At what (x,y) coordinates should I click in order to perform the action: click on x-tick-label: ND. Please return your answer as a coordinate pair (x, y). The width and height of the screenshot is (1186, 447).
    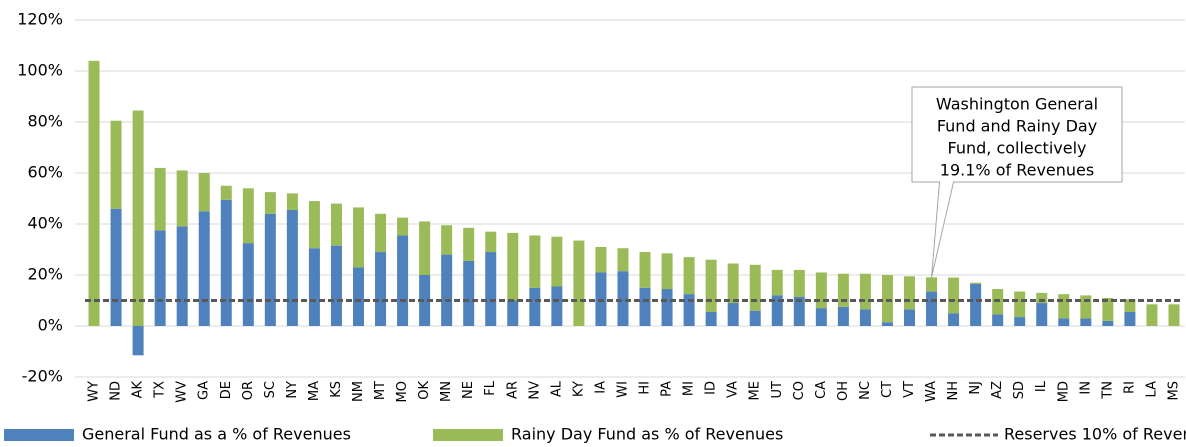
    Looking at the image, I should click on (116, 391).